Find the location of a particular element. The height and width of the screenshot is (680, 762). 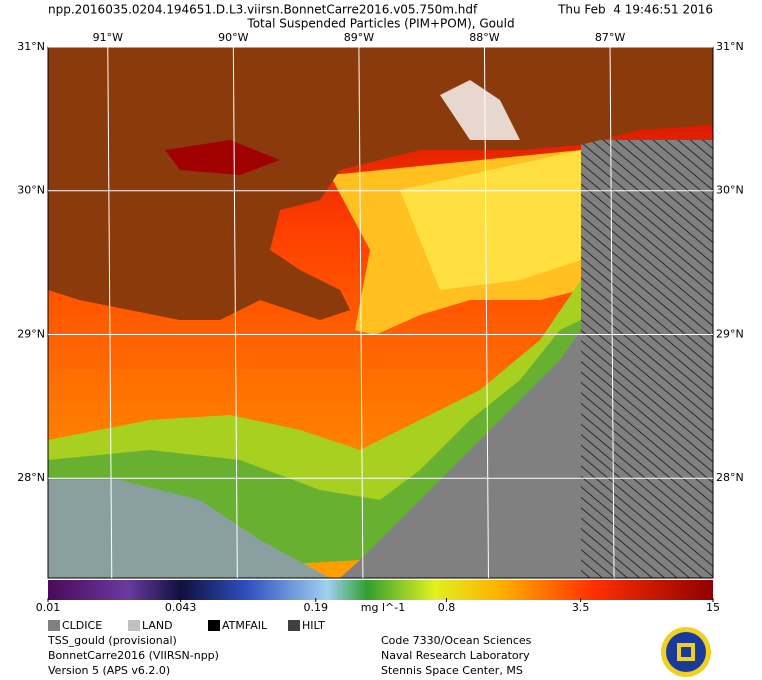

lon-label: 91°W is located at coordinates (108, 37).